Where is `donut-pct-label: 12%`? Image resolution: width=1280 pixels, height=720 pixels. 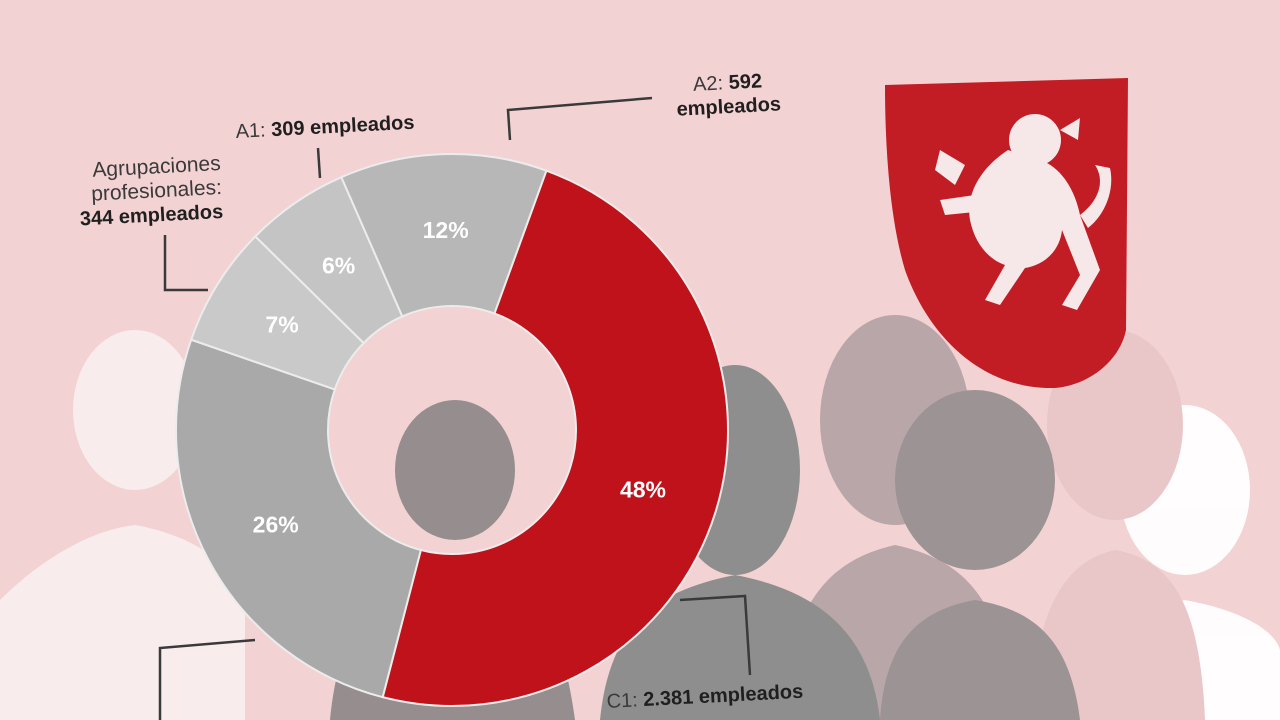 donut-pct-label: 12% is located at coordinates (446, 230).